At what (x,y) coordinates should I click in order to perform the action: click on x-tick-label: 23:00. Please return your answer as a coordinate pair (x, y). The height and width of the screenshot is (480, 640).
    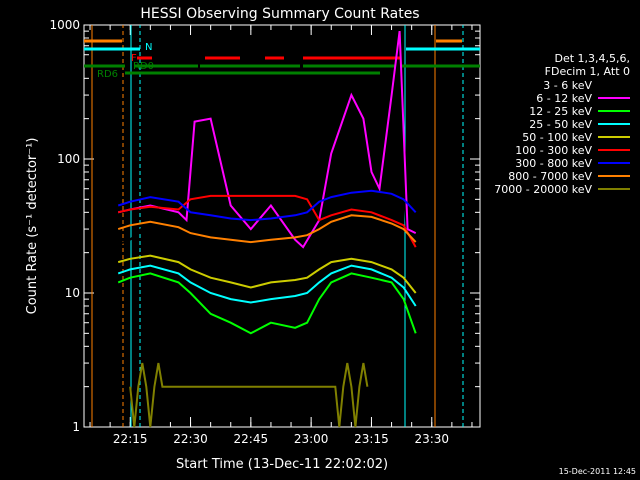
    Looking at the image, I should click on (311, 439).